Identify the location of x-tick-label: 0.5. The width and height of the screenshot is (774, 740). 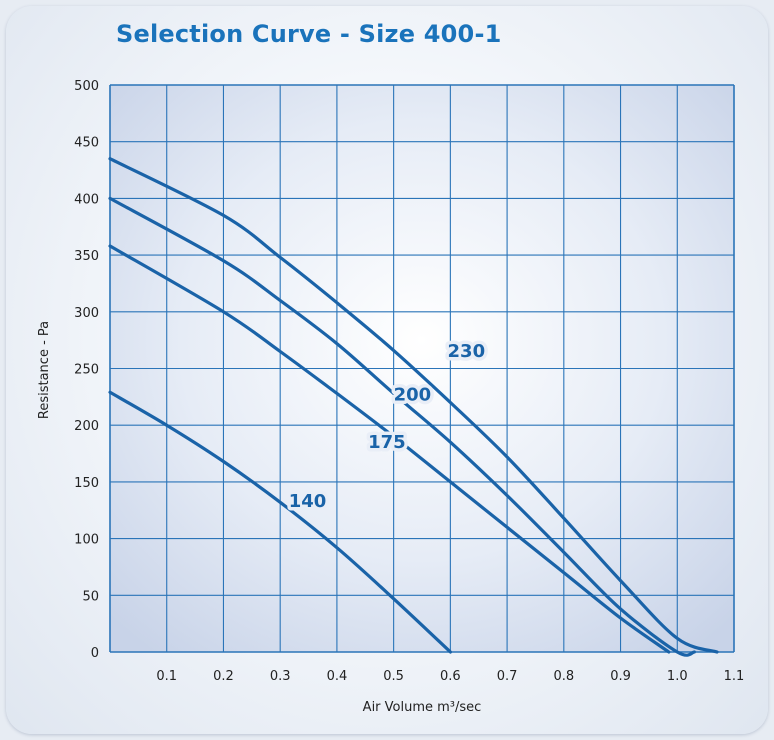
(393, 676).